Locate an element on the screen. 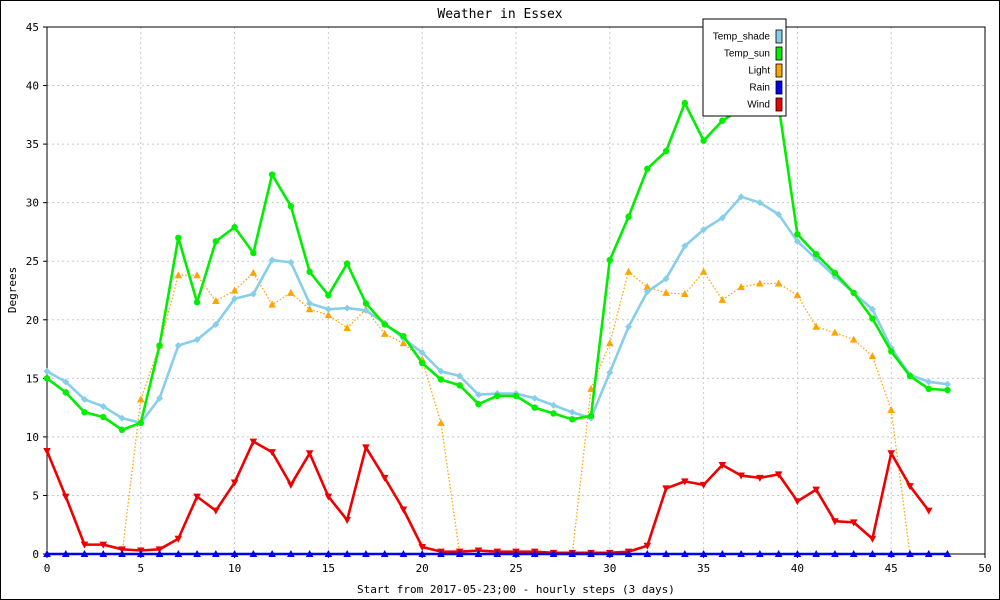 The width and height of the screenshot is (1000, 600). legend-swatch-temp-shade is located at coordinates (779, 36).